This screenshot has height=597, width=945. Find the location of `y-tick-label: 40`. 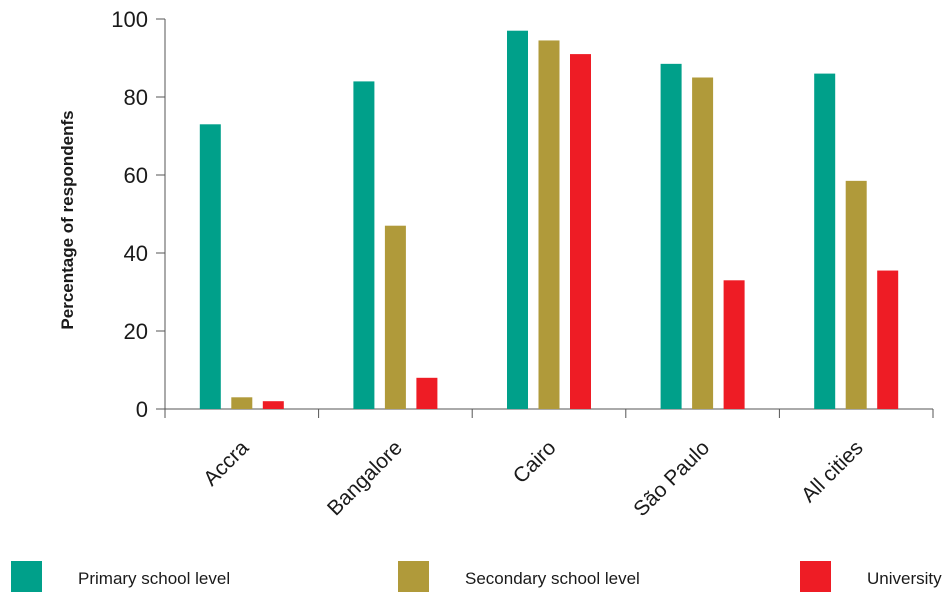

y-tick-label: 40 is located at coordinates (136, 253).